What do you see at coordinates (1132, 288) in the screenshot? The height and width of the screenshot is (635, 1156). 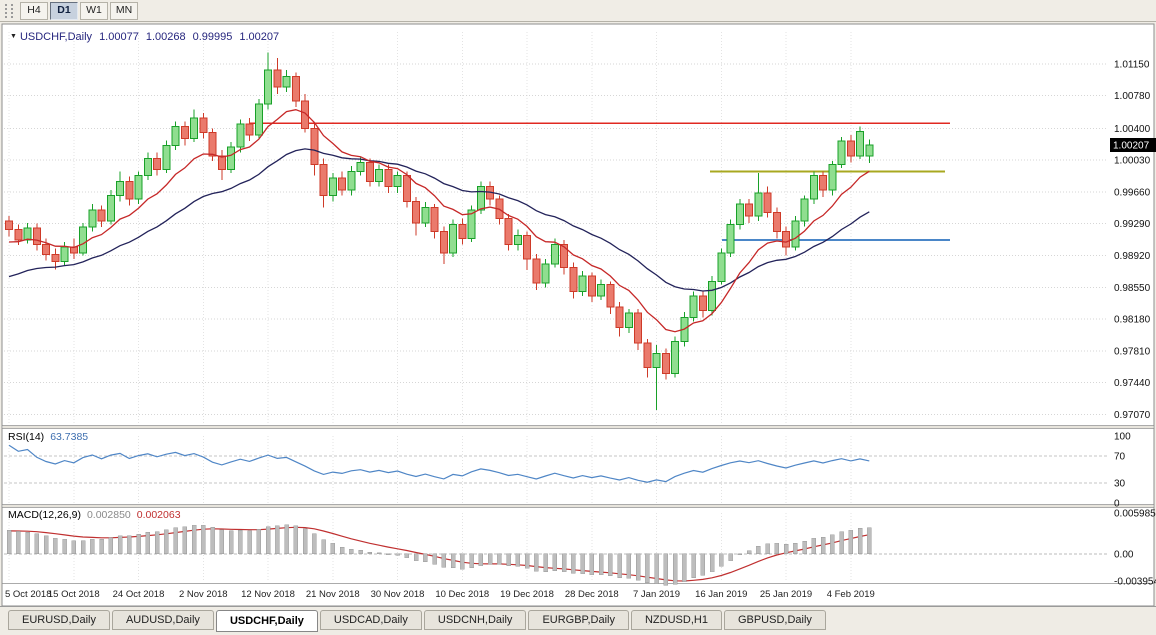 I see `svg-text: 0.98550` at bounding box center [1132, 288].